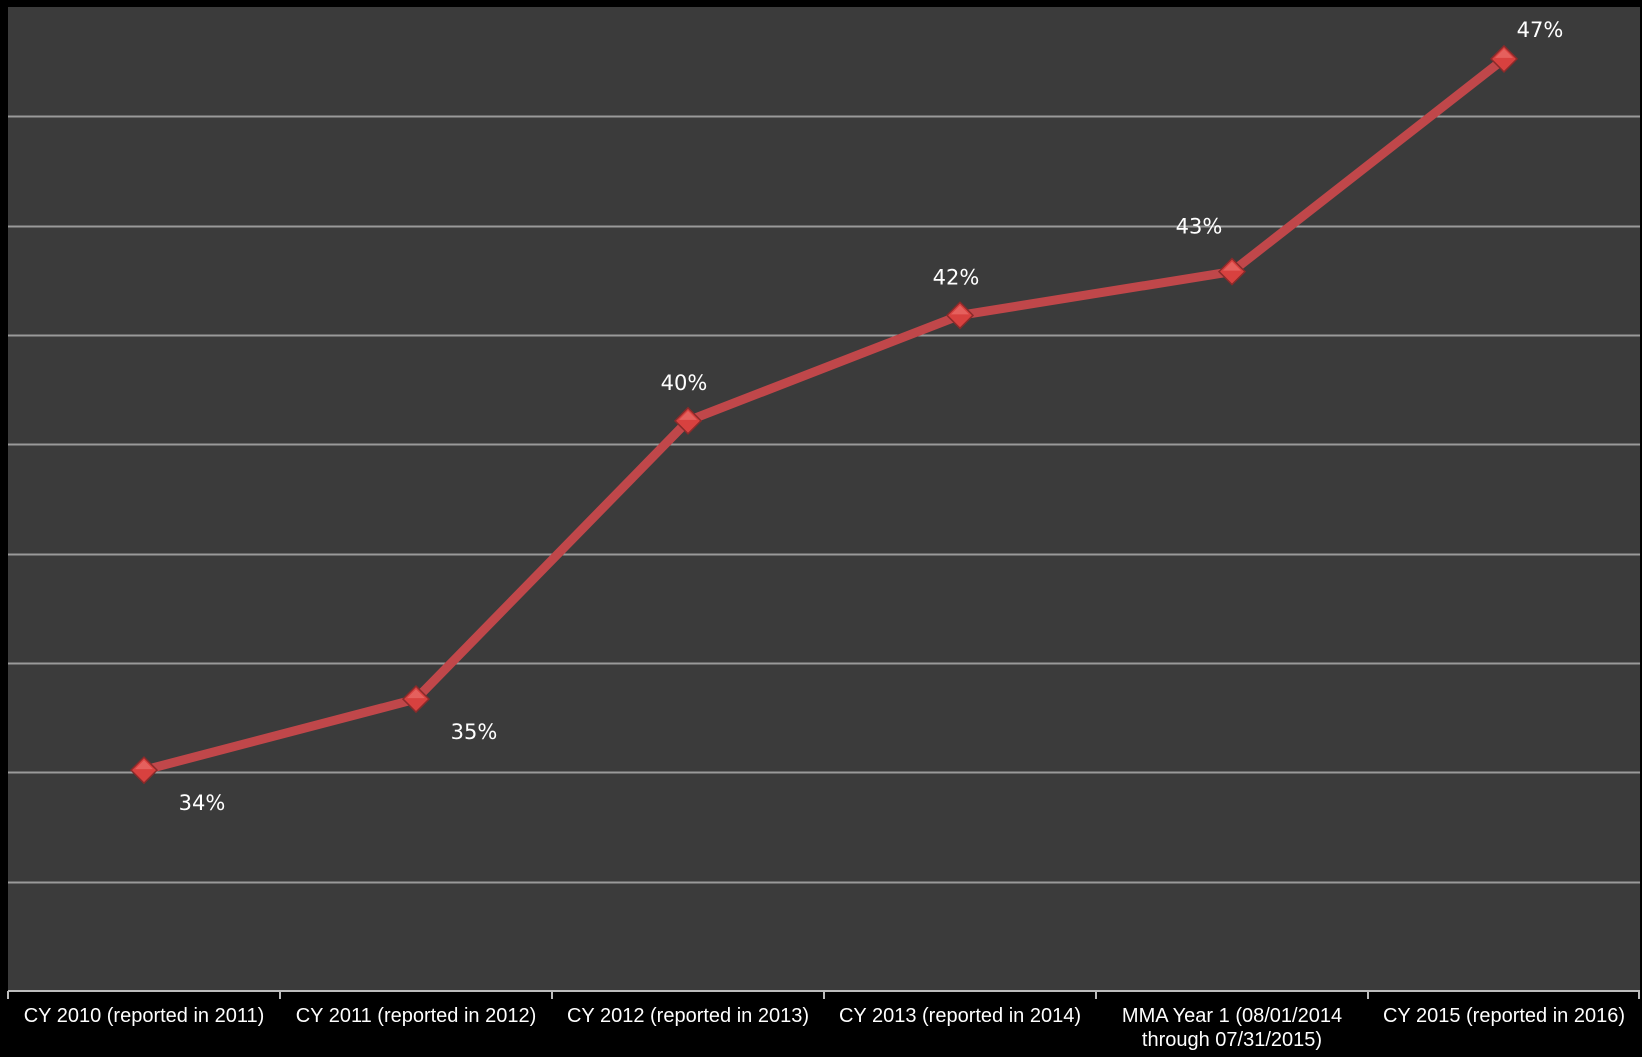  I want to click on data-label: 47%, so click(1540, 30).